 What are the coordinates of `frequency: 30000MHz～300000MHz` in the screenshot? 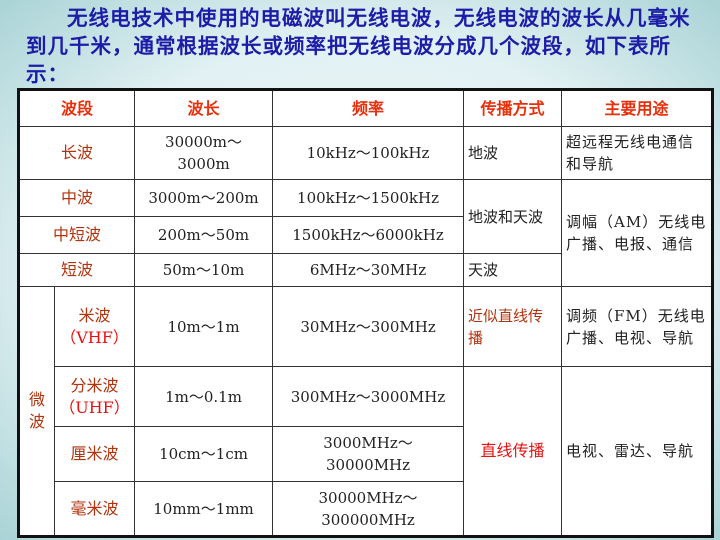 It's located at (368, 509).